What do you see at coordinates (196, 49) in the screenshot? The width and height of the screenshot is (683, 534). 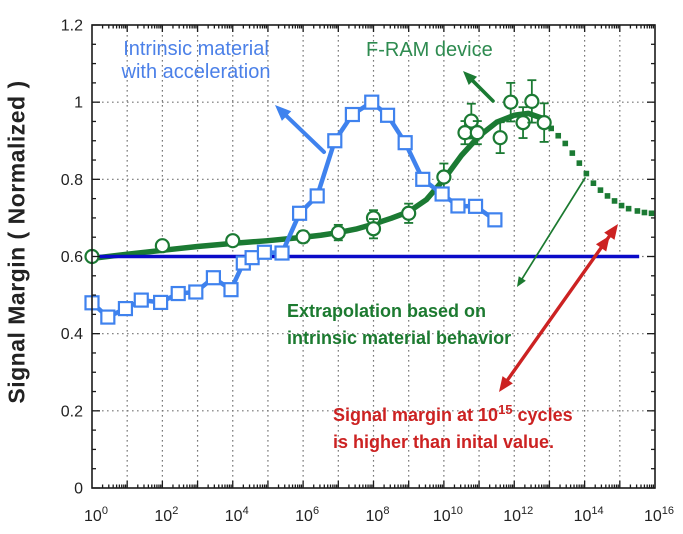 I see `intrinsic-material-label-line1: Intrinsic material` at bounding box center [196, 49].